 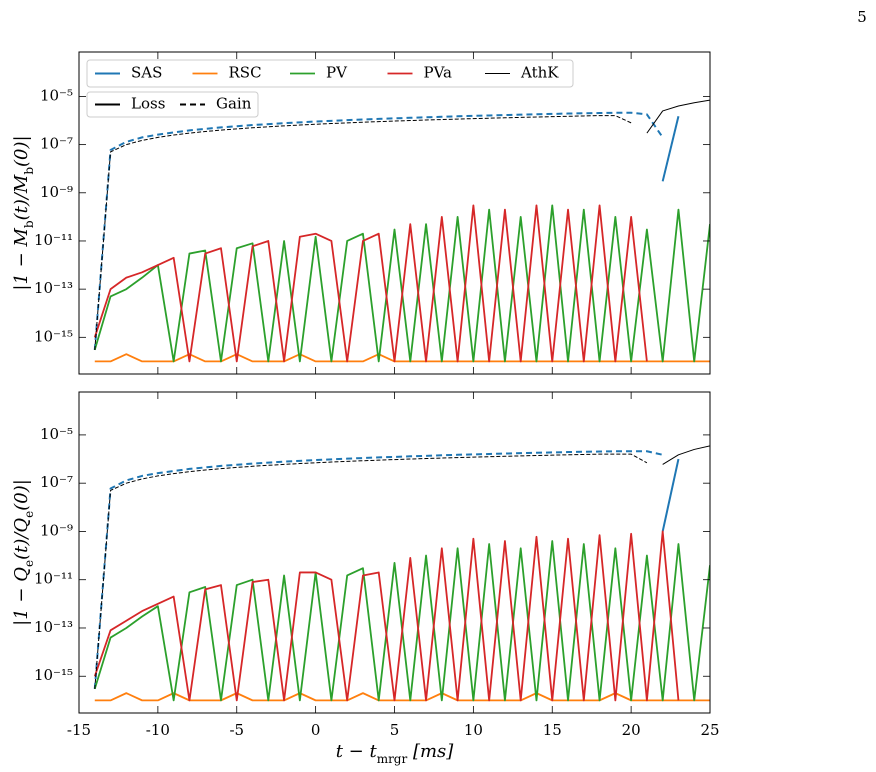 I want to click on legend-label: PV, so click(x=337, y=73).